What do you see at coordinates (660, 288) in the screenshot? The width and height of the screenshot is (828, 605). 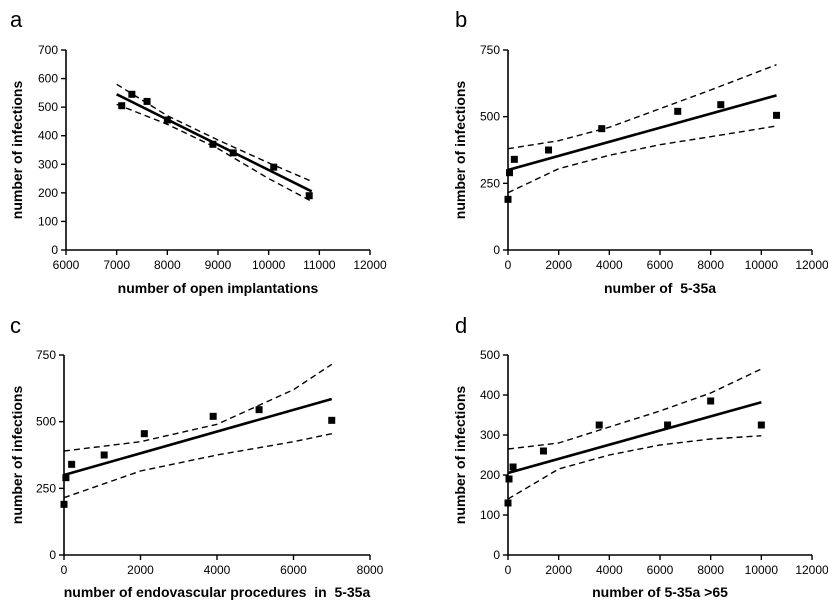 I see `x-axis-label: number of 5-35a` at bounding box center [660, 288].